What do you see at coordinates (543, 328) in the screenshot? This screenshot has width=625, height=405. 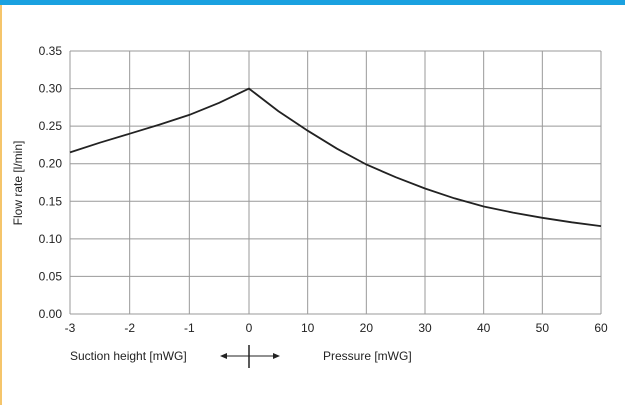 I see `x-tick-label: 50` at bounding box center [543, 328].